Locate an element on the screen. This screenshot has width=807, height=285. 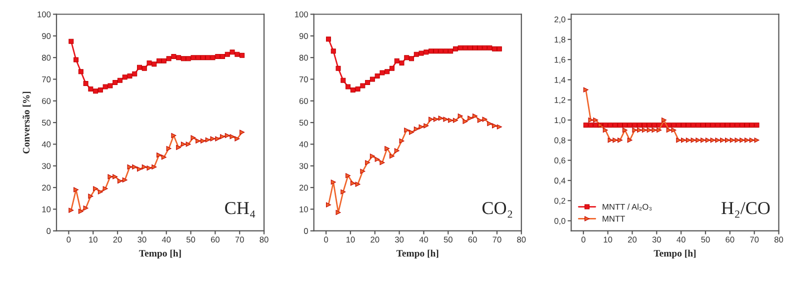
y-axis-title: Conversão [%] is located at coordinates (26, 123).